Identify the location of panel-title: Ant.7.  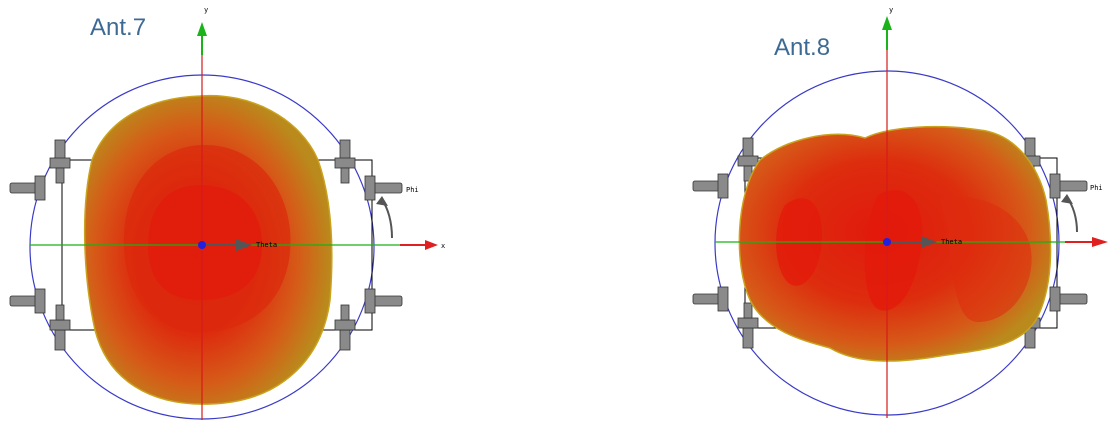
(118, 27).